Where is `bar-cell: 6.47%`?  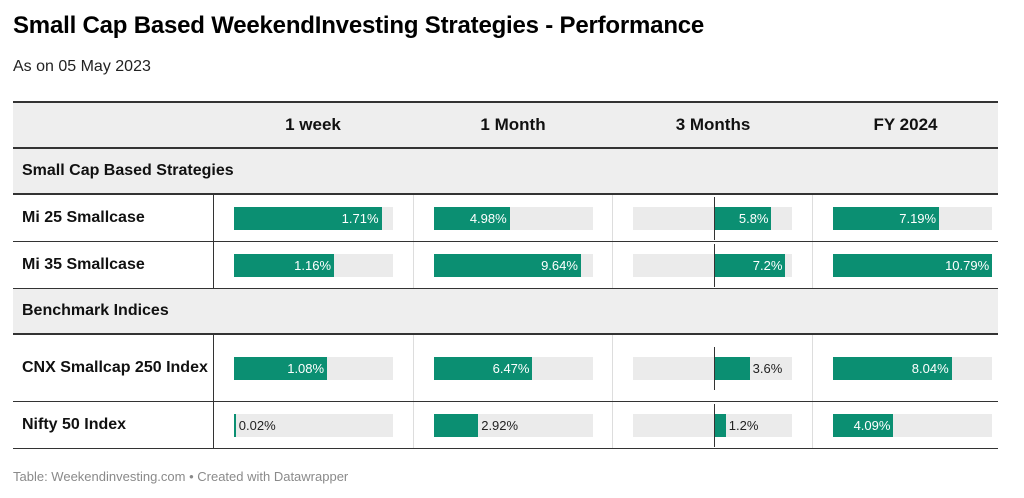
bar-cell: 6.47% is located at coordinates (514, 368).